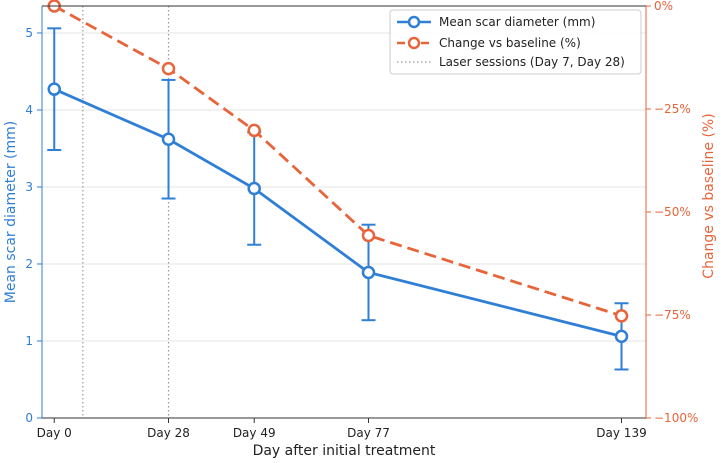 Image resolution: width=726 pixels, height=463 pixels. What do you see at coordinates (254, 433) in the screenshot?
I see `x-tick-label: Day 49` at bounding box center [254, 433].